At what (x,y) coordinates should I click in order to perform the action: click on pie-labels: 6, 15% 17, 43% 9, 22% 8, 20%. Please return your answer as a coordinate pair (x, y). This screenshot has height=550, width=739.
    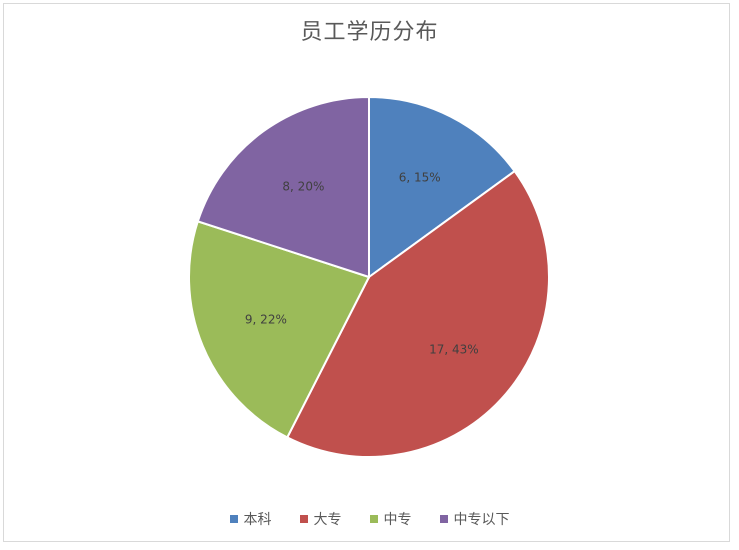
    Looking at the image, I should click on (362, 264).